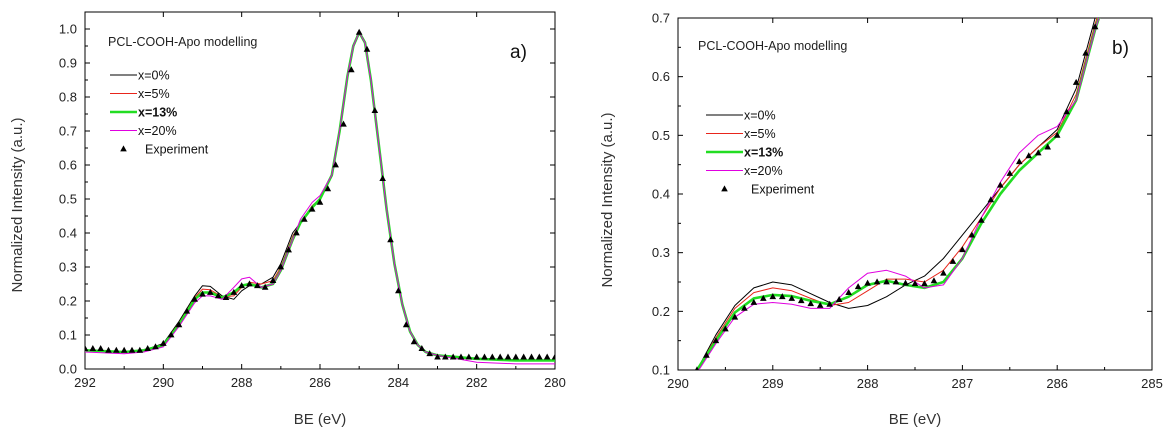 The width and height of the screenshot is (1169, 432). What do you see at coordinates (760, 134) in the screenshot?
I see `legend-label: x=5%` at bounding box center [760, 134].